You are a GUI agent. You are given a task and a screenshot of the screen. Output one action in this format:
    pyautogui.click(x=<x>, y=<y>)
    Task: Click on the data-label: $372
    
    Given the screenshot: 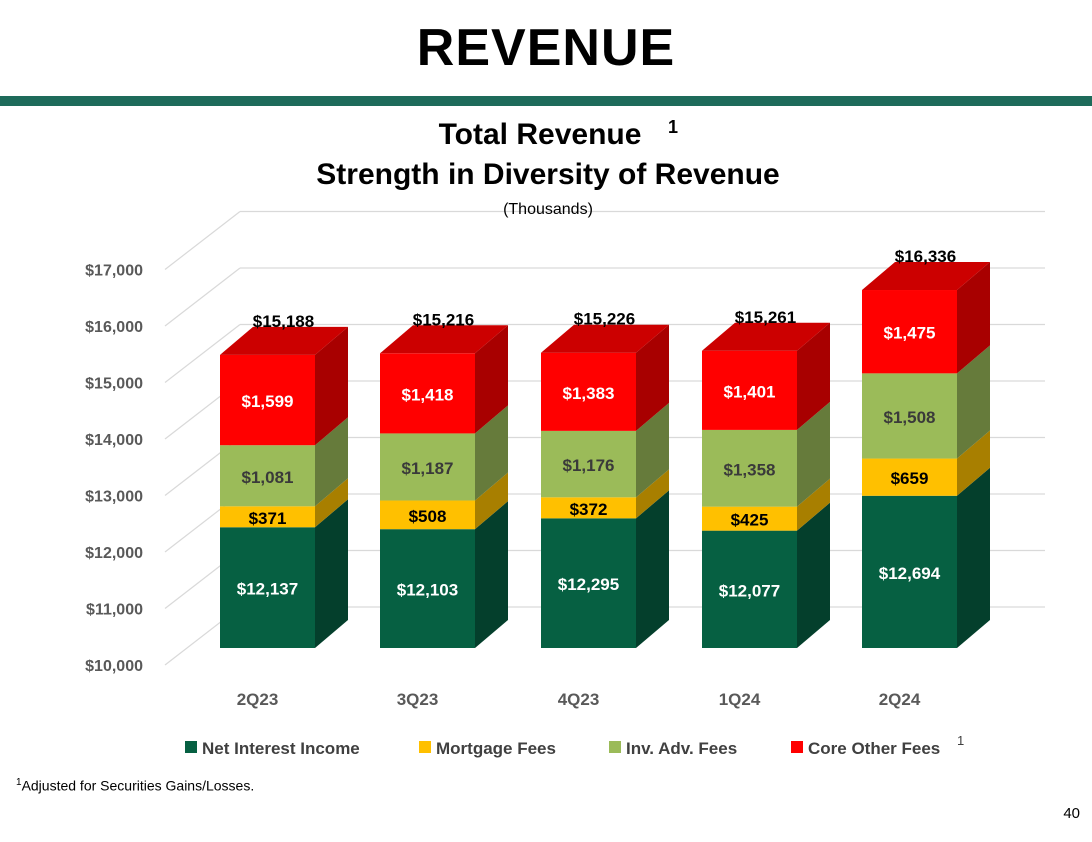 What is the action you would take?
    pyautogui.click(x=589, y=509)
    